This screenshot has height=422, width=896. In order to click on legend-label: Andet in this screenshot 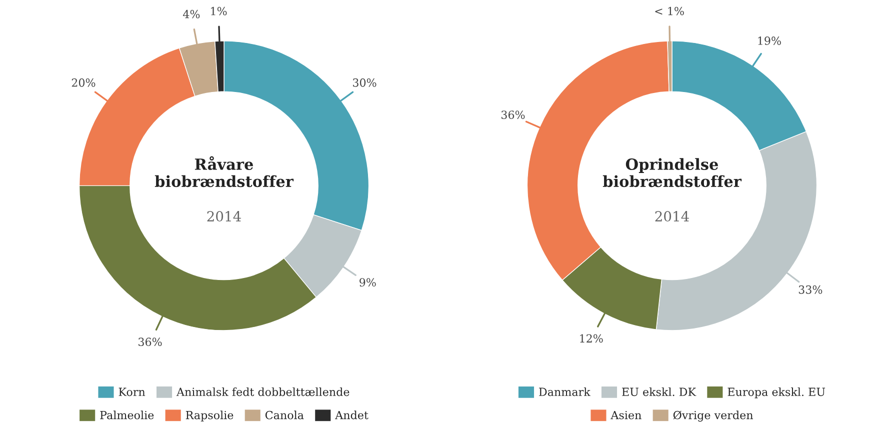, I will do `click(351, 415)`.